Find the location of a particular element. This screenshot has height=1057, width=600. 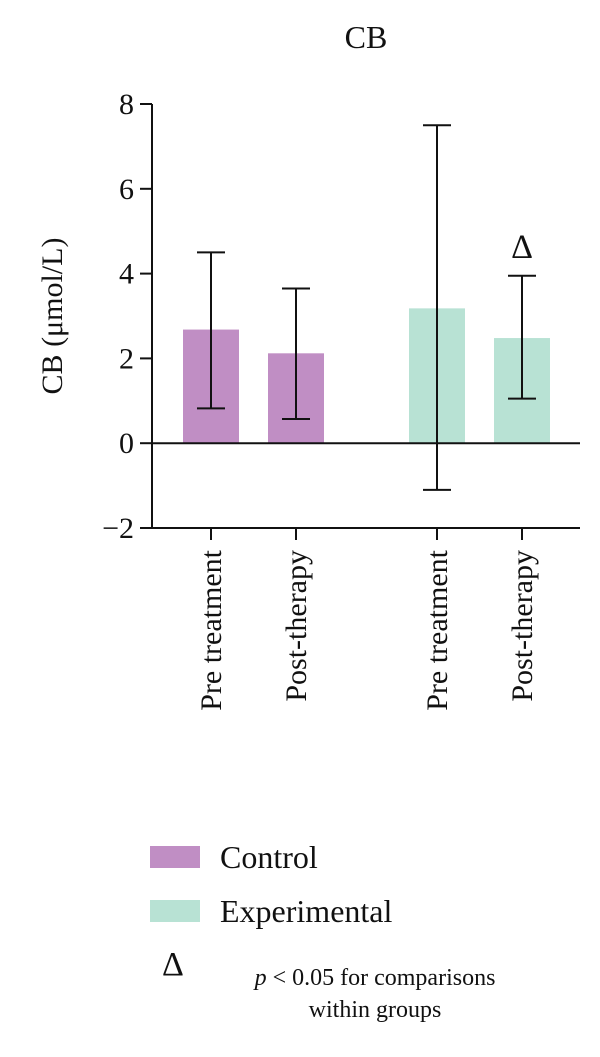

y-tick-label-2: 2 is located at coordinates (126, 358).